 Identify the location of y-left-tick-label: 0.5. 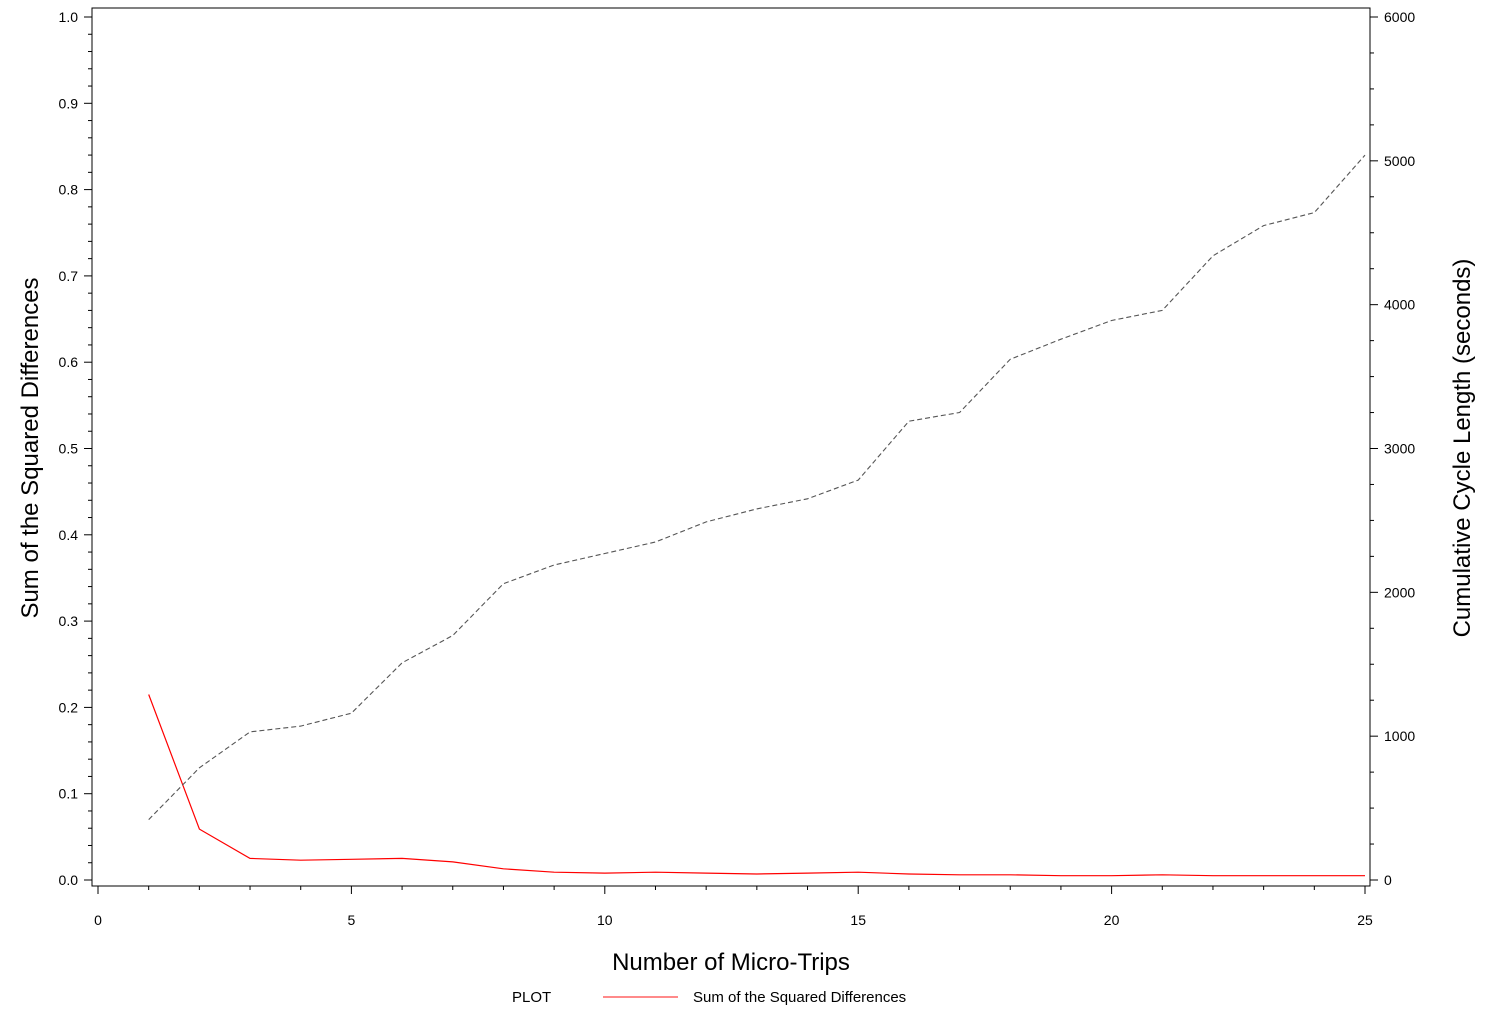
(69, 449).